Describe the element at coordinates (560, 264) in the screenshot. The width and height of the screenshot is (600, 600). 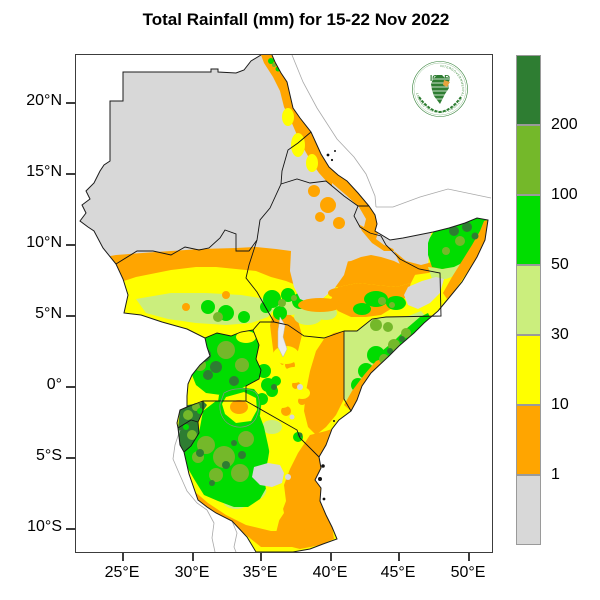
I see `legend-label: 50` at that location.